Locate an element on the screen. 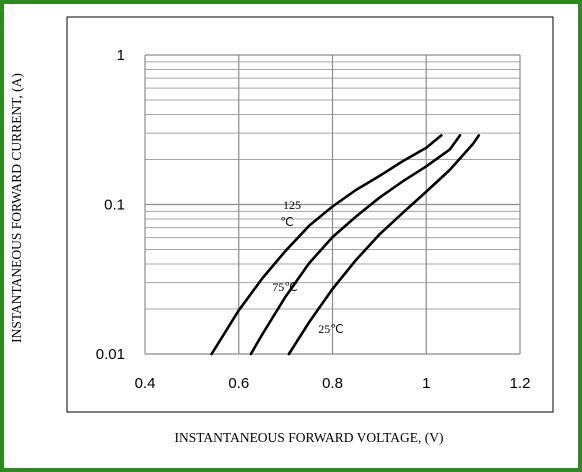 The image size is (582, 472). series-label-2-0: 25℃ is located at coordinates (330, 329).